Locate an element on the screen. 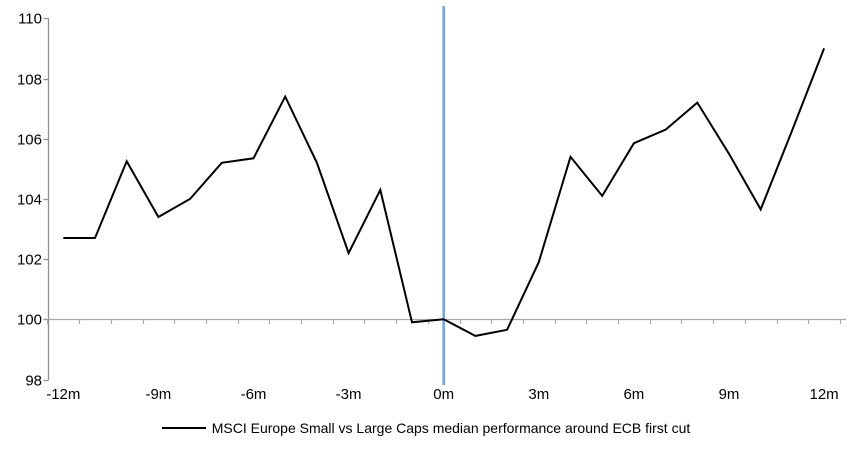 The width and height of the screenshot is (852, 450). y-tick-label: 100 is located at coordinates (29, 320).